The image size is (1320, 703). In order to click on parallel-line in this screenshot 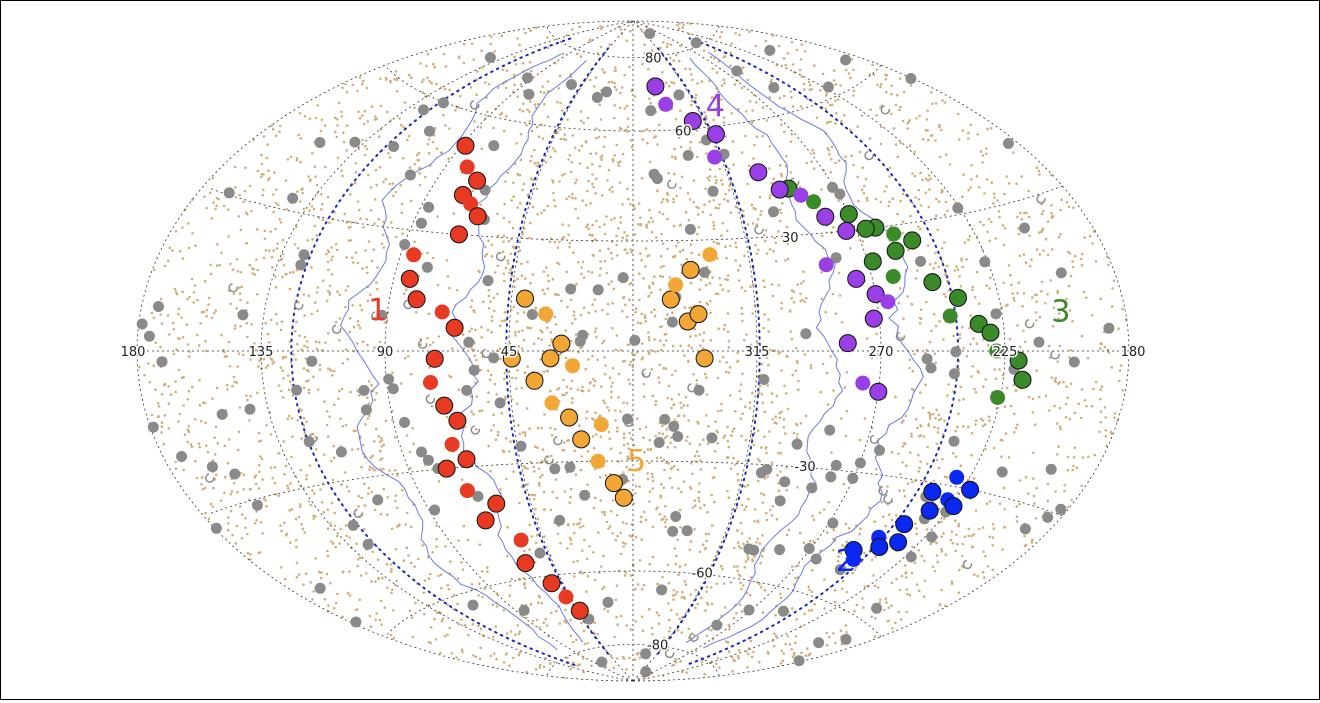, I will do `click(633, 42)`.